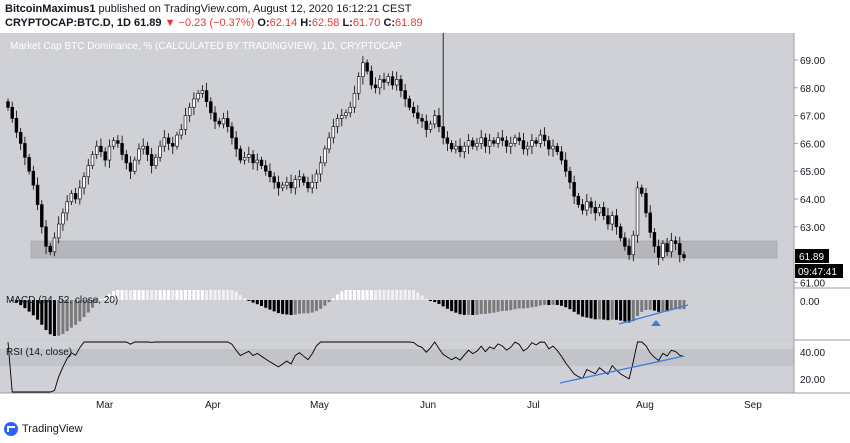  I want to click on author-name: BitcoinMaximus1, so click(50, 9).